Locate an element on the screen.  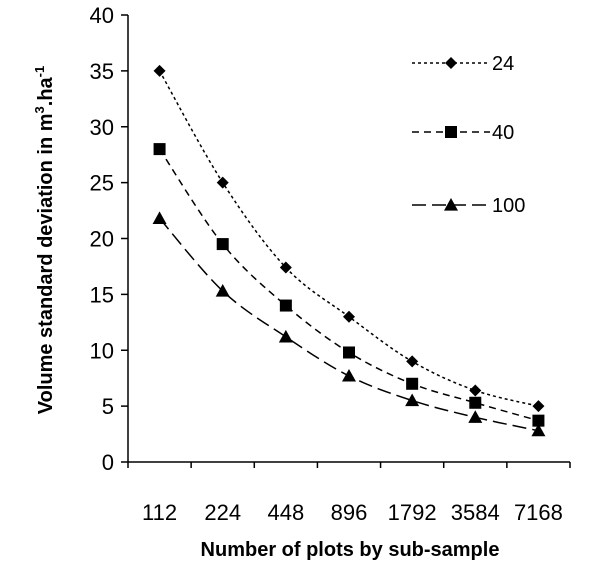
legend-label: 24 is located at coordinates (503, 64).